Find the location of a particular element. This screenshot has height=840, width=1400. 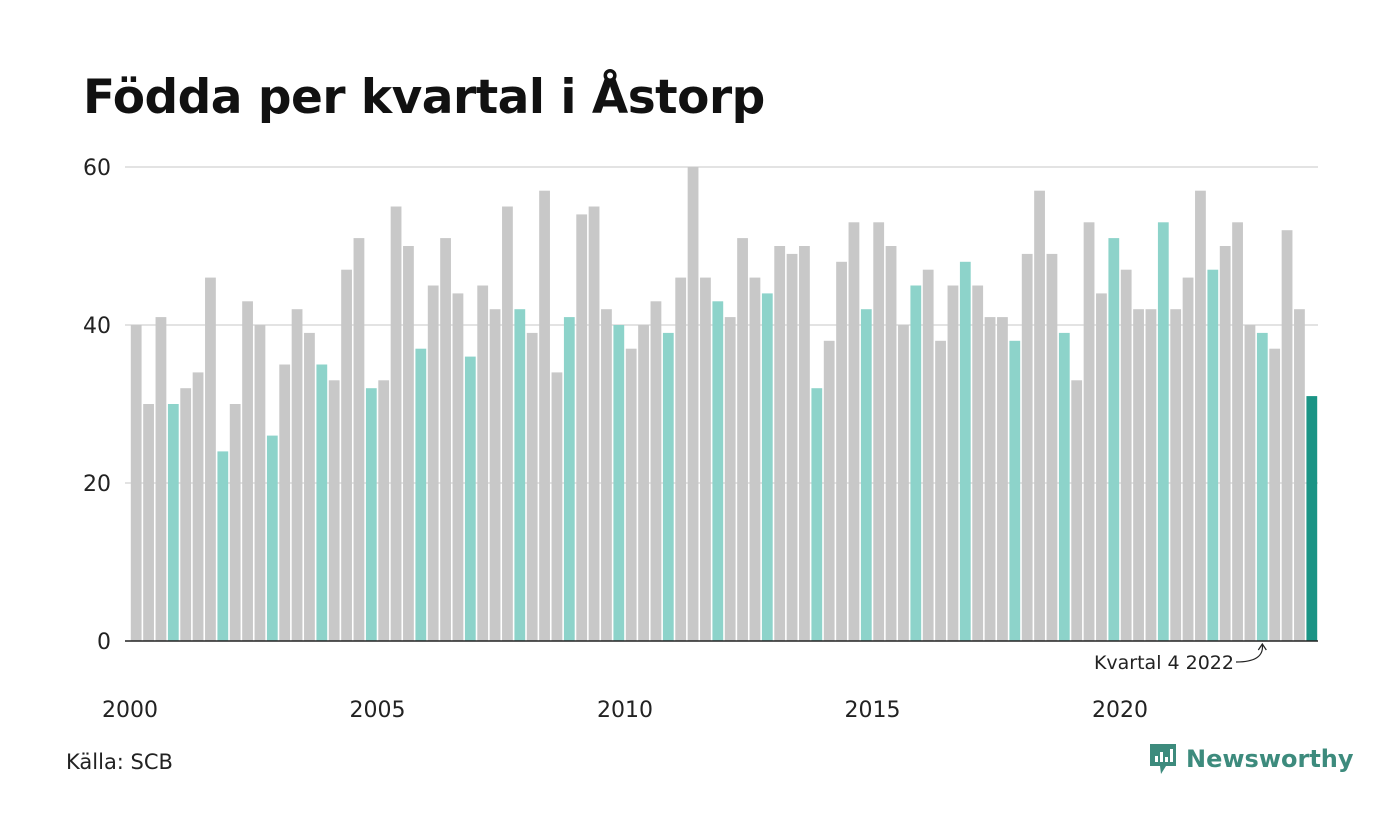

chart-title: Födda per kvartal i Åstorp is located at coordinates (424, 97).